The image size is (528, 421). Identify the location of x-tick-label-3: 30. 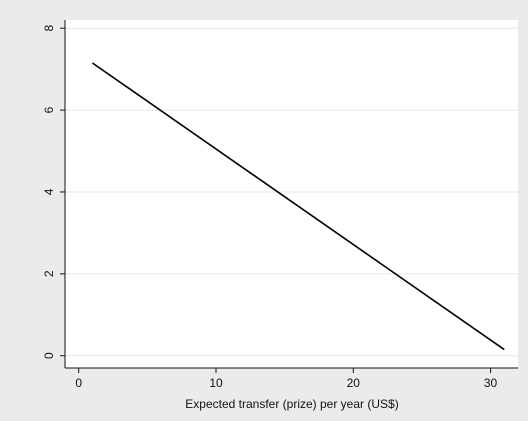
(491, 383).